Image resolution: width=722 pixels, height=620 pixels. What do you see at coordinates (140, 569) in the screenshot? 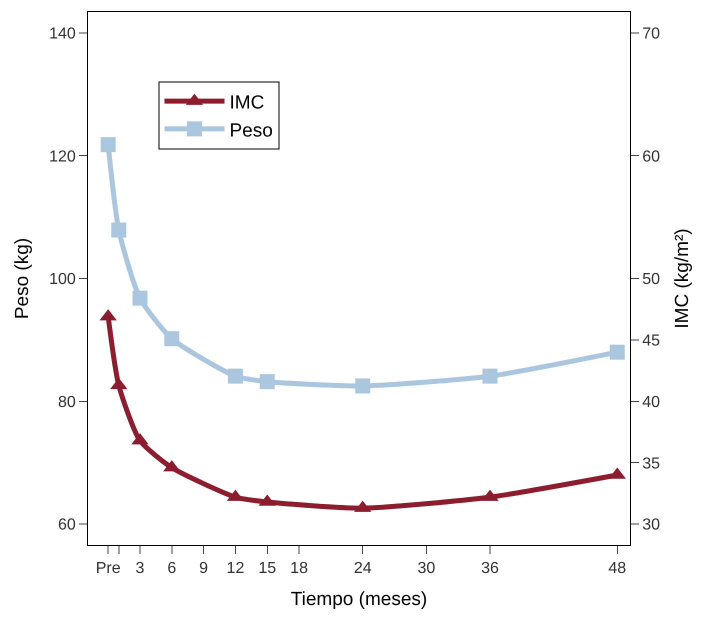
I see `x-tick-label: 3` at bounding box center [140, 569].